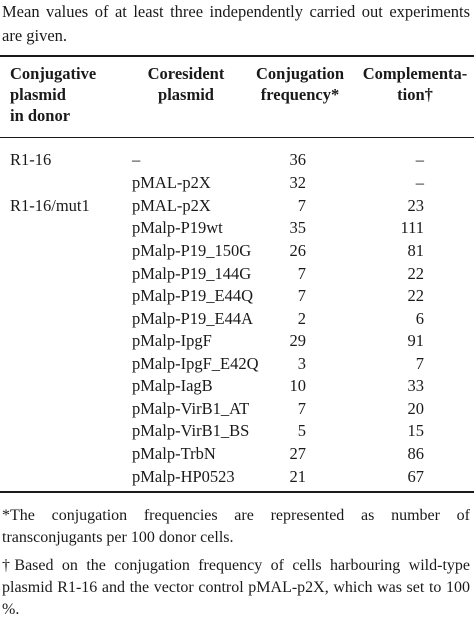 This screenshot has width=474, height=627. Describe the element at coordinates (177, 227) in the screenshot. I see `coresident-plasmid-cell: pMalp-P19wt` at that location.